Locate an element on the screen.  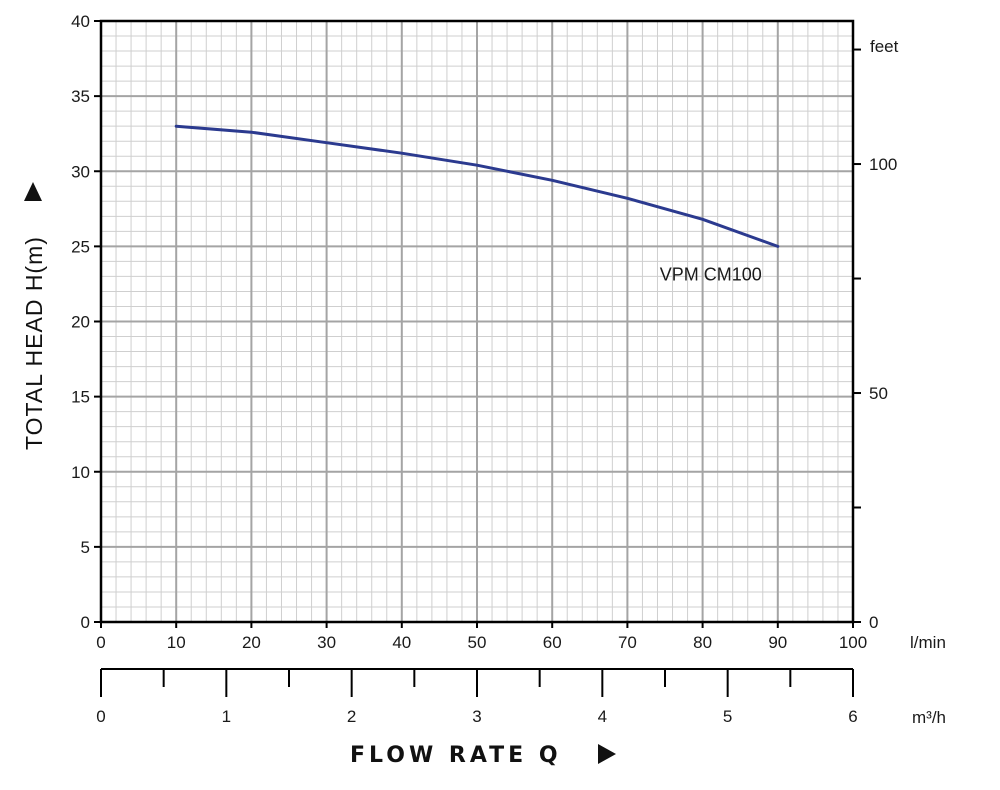
m3h-tick-label: 5 is located at coordinates (727, 716).